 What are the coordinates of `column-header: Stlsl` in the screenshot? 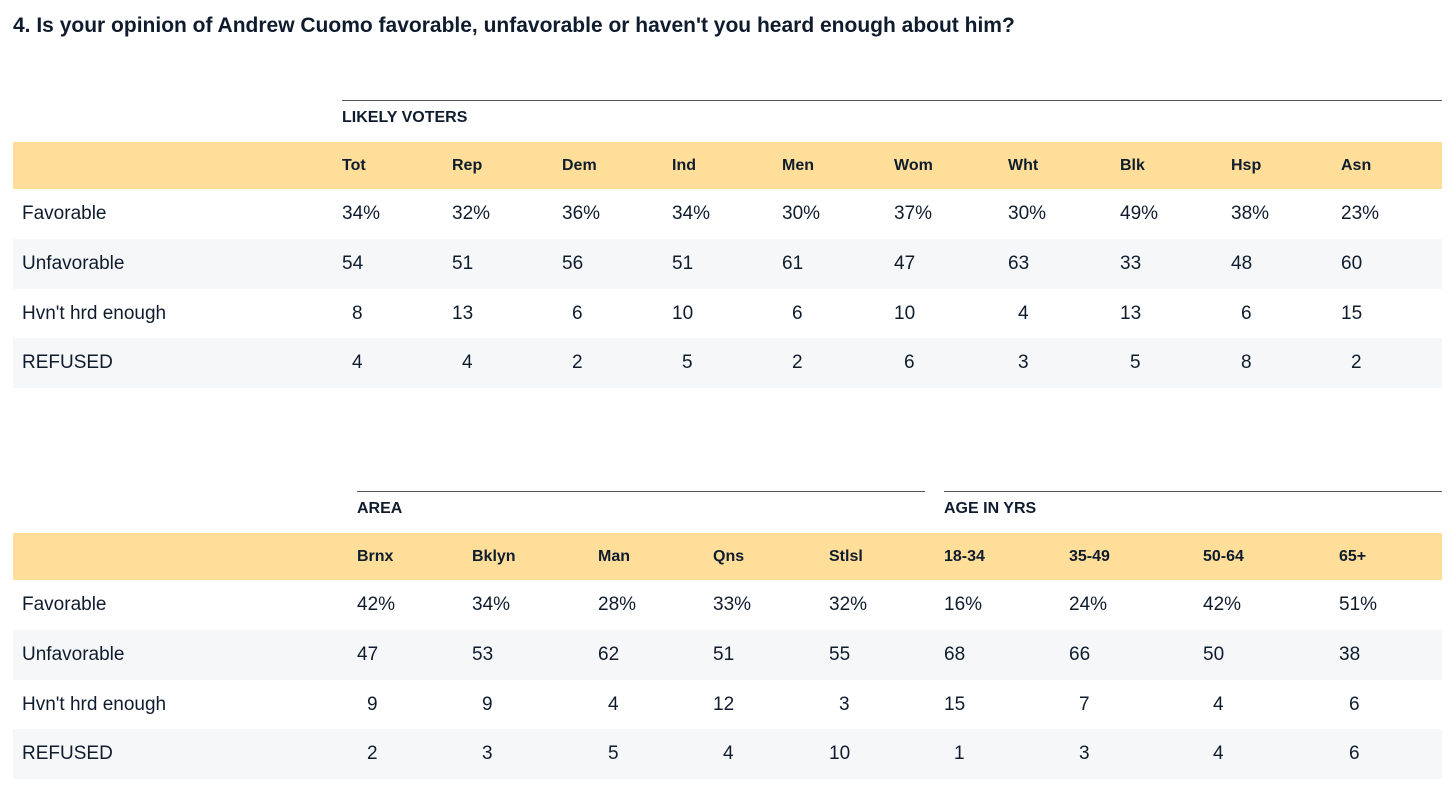 It's located at (846, 556).